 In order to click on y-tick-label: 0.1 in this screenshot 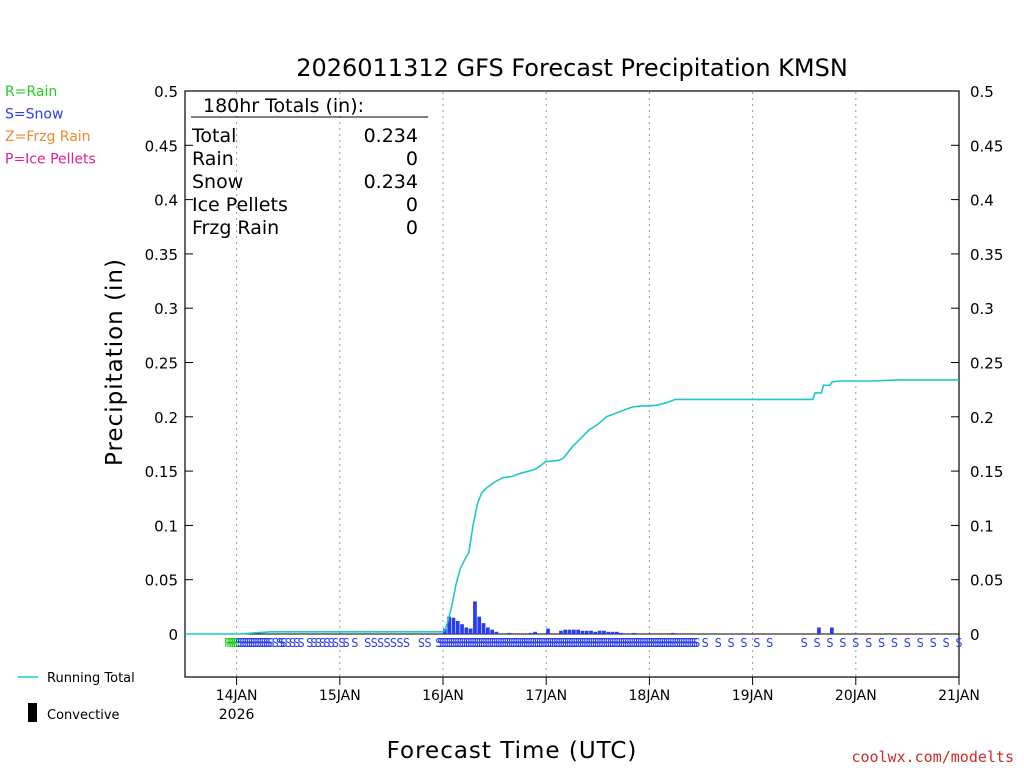, I will do `click(982, 526)`.